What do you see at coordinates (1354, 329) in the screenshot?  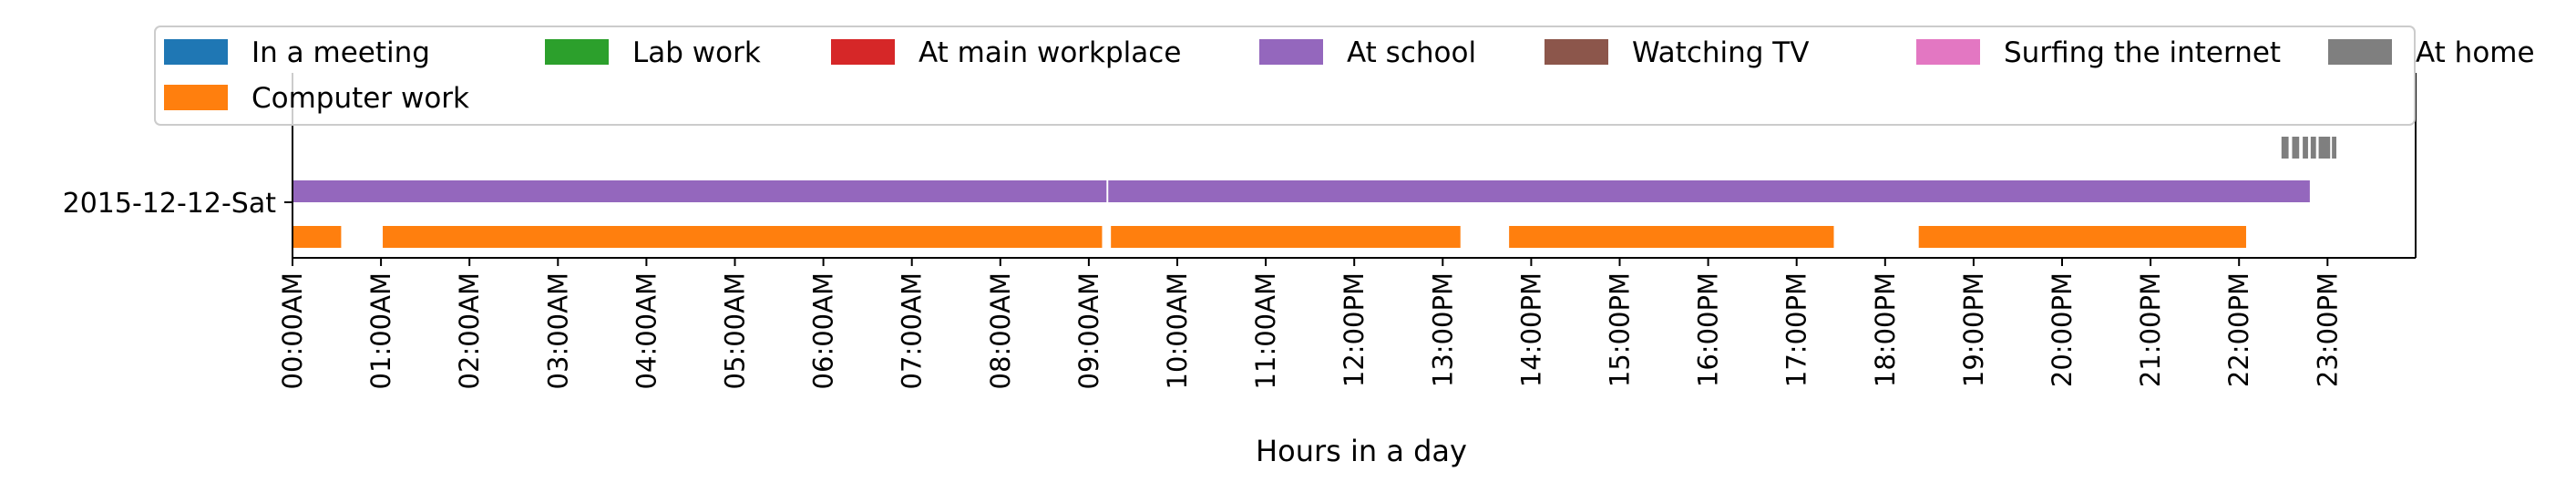 I see `x-tick-label: 12:00PM` at bounding box center [1354, 329].